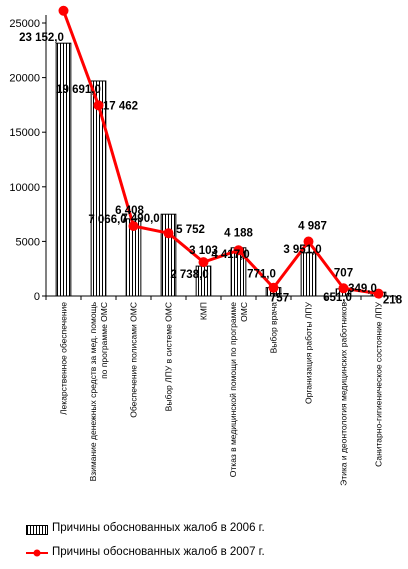 This screenshot has height=569, width=408. What do you see at coordinates (158, 552) in the screenshot?
I see `legend-label-2007: Причины обоснованных жалоб в 2007 г.` at bounding box center [158, 552].